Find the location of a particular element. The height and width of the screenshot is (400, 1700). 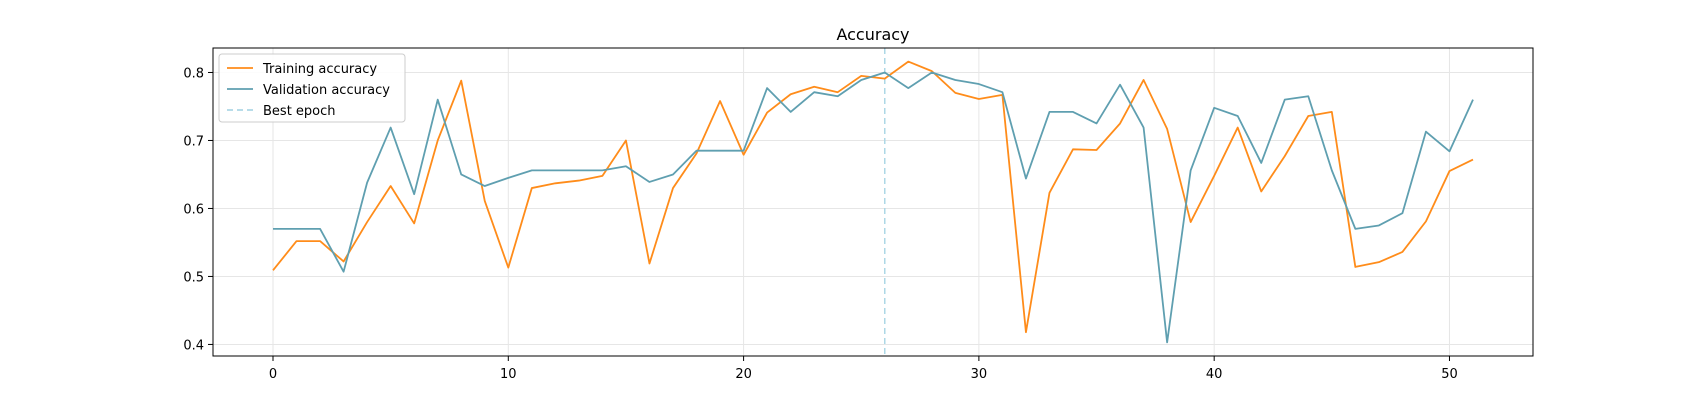

legend-box is located at coordinates (312, 88).